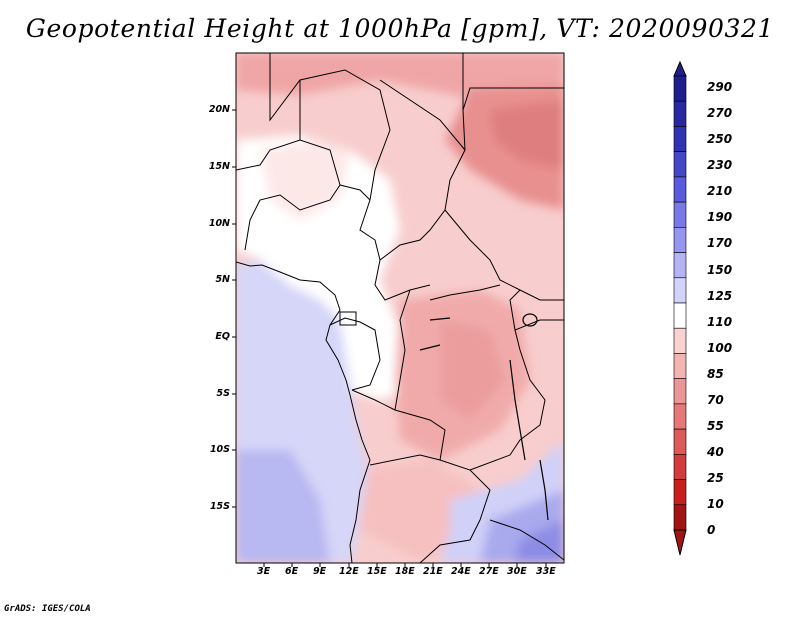 The width and height of the screenshot is (800, 618). What do you see at coordinates (720, 270) in the screenshot?
I see `colorbar-label-150: 150` at bounding box center [720, 270].